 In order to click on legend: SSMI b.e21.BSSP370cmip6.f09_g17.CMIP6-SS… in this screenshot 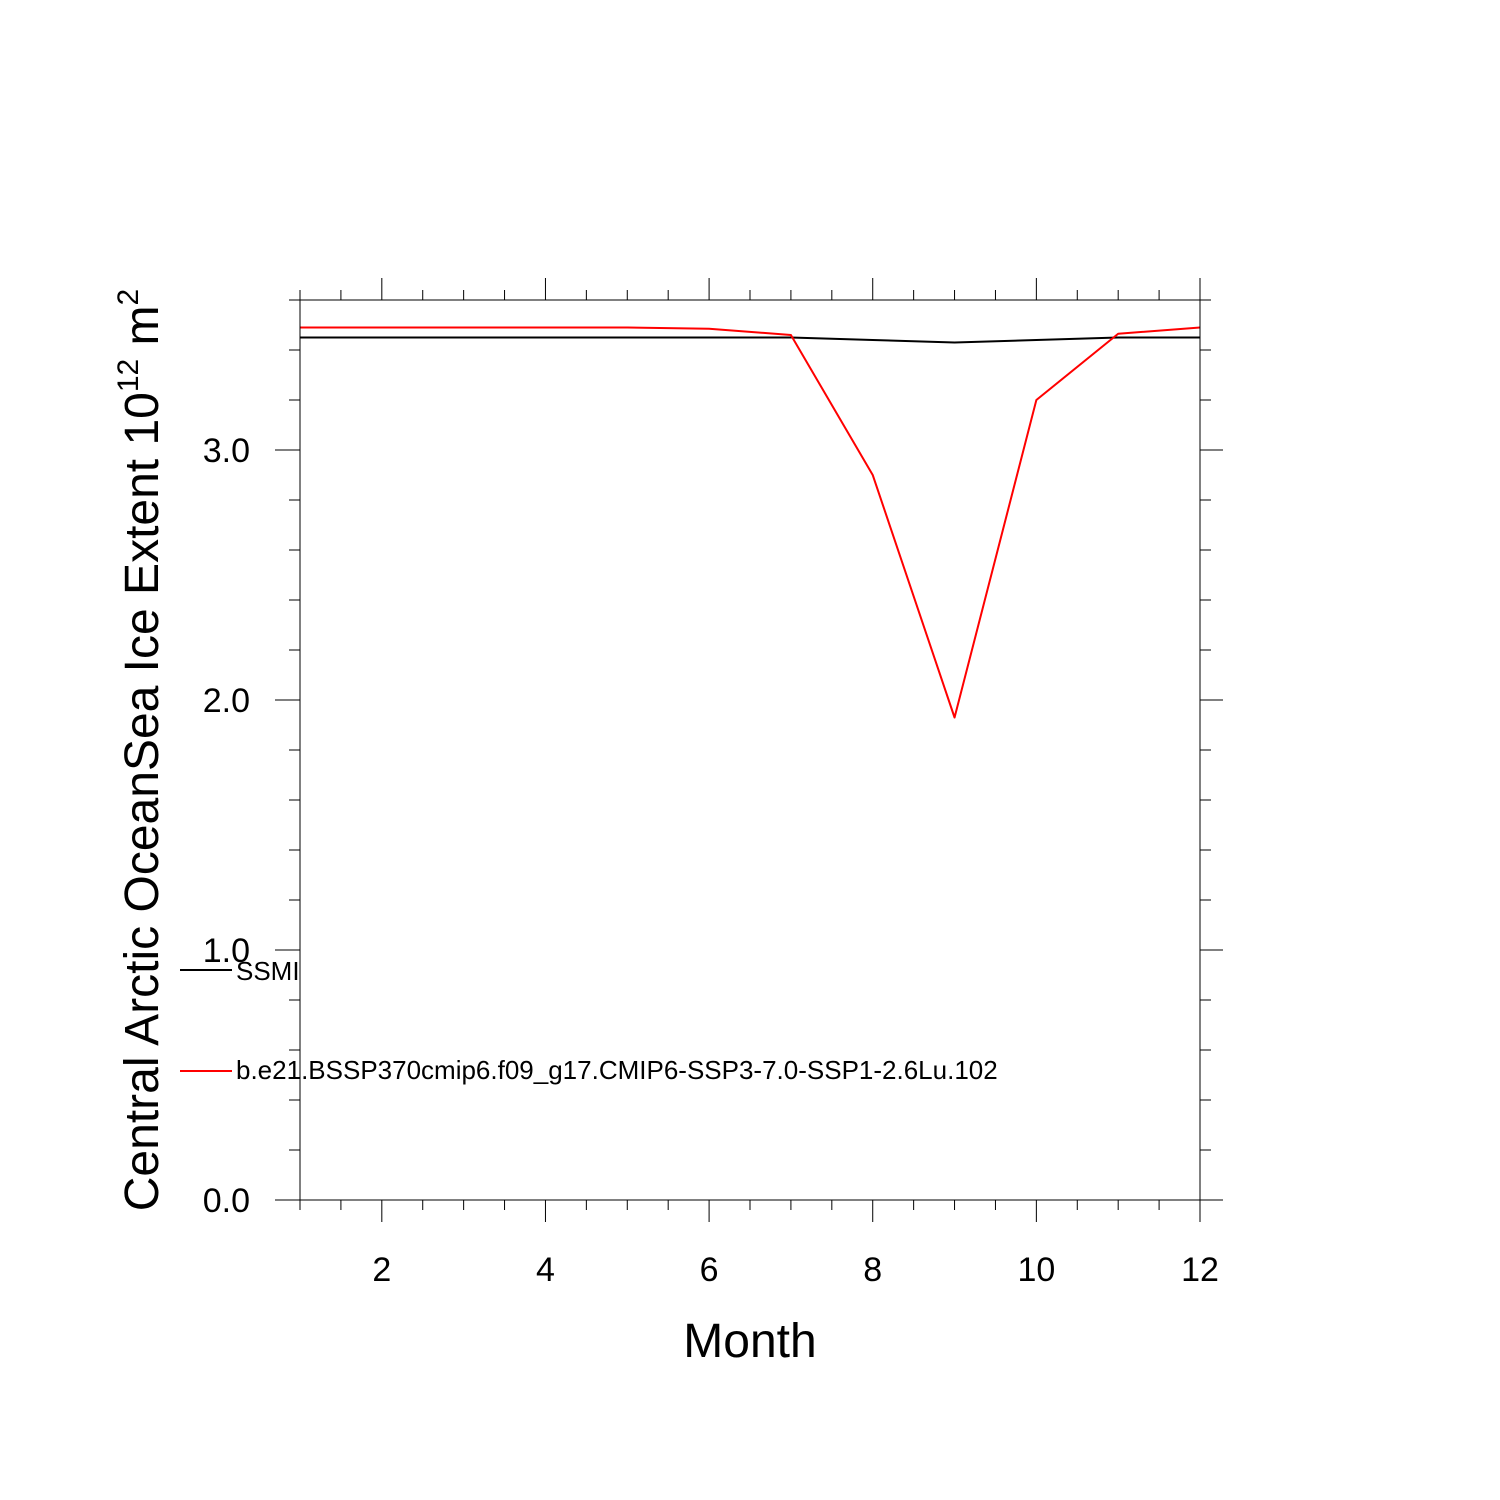, I will do `click(589, 1020)`.